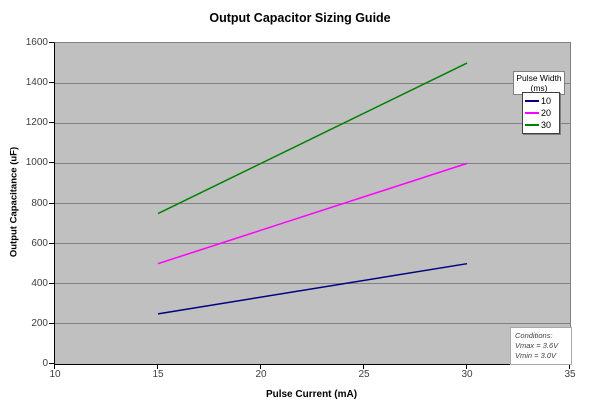 The width and height of the screenshot is (600, 410). I want to click on legend-item-label: 30, so click(546, 125).